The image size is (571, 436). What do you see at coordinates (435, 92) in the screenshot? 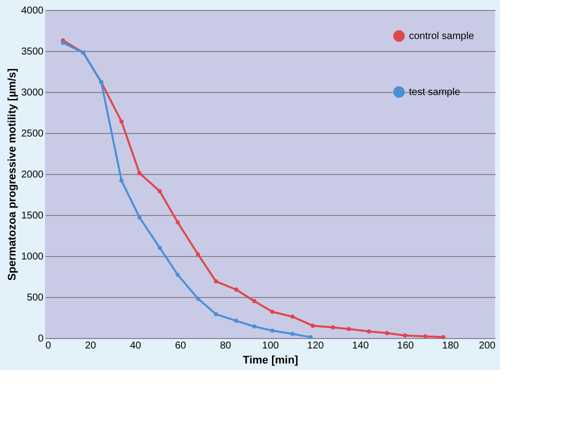
I see `legend-label: test sample` at bounding box center [435, 92].